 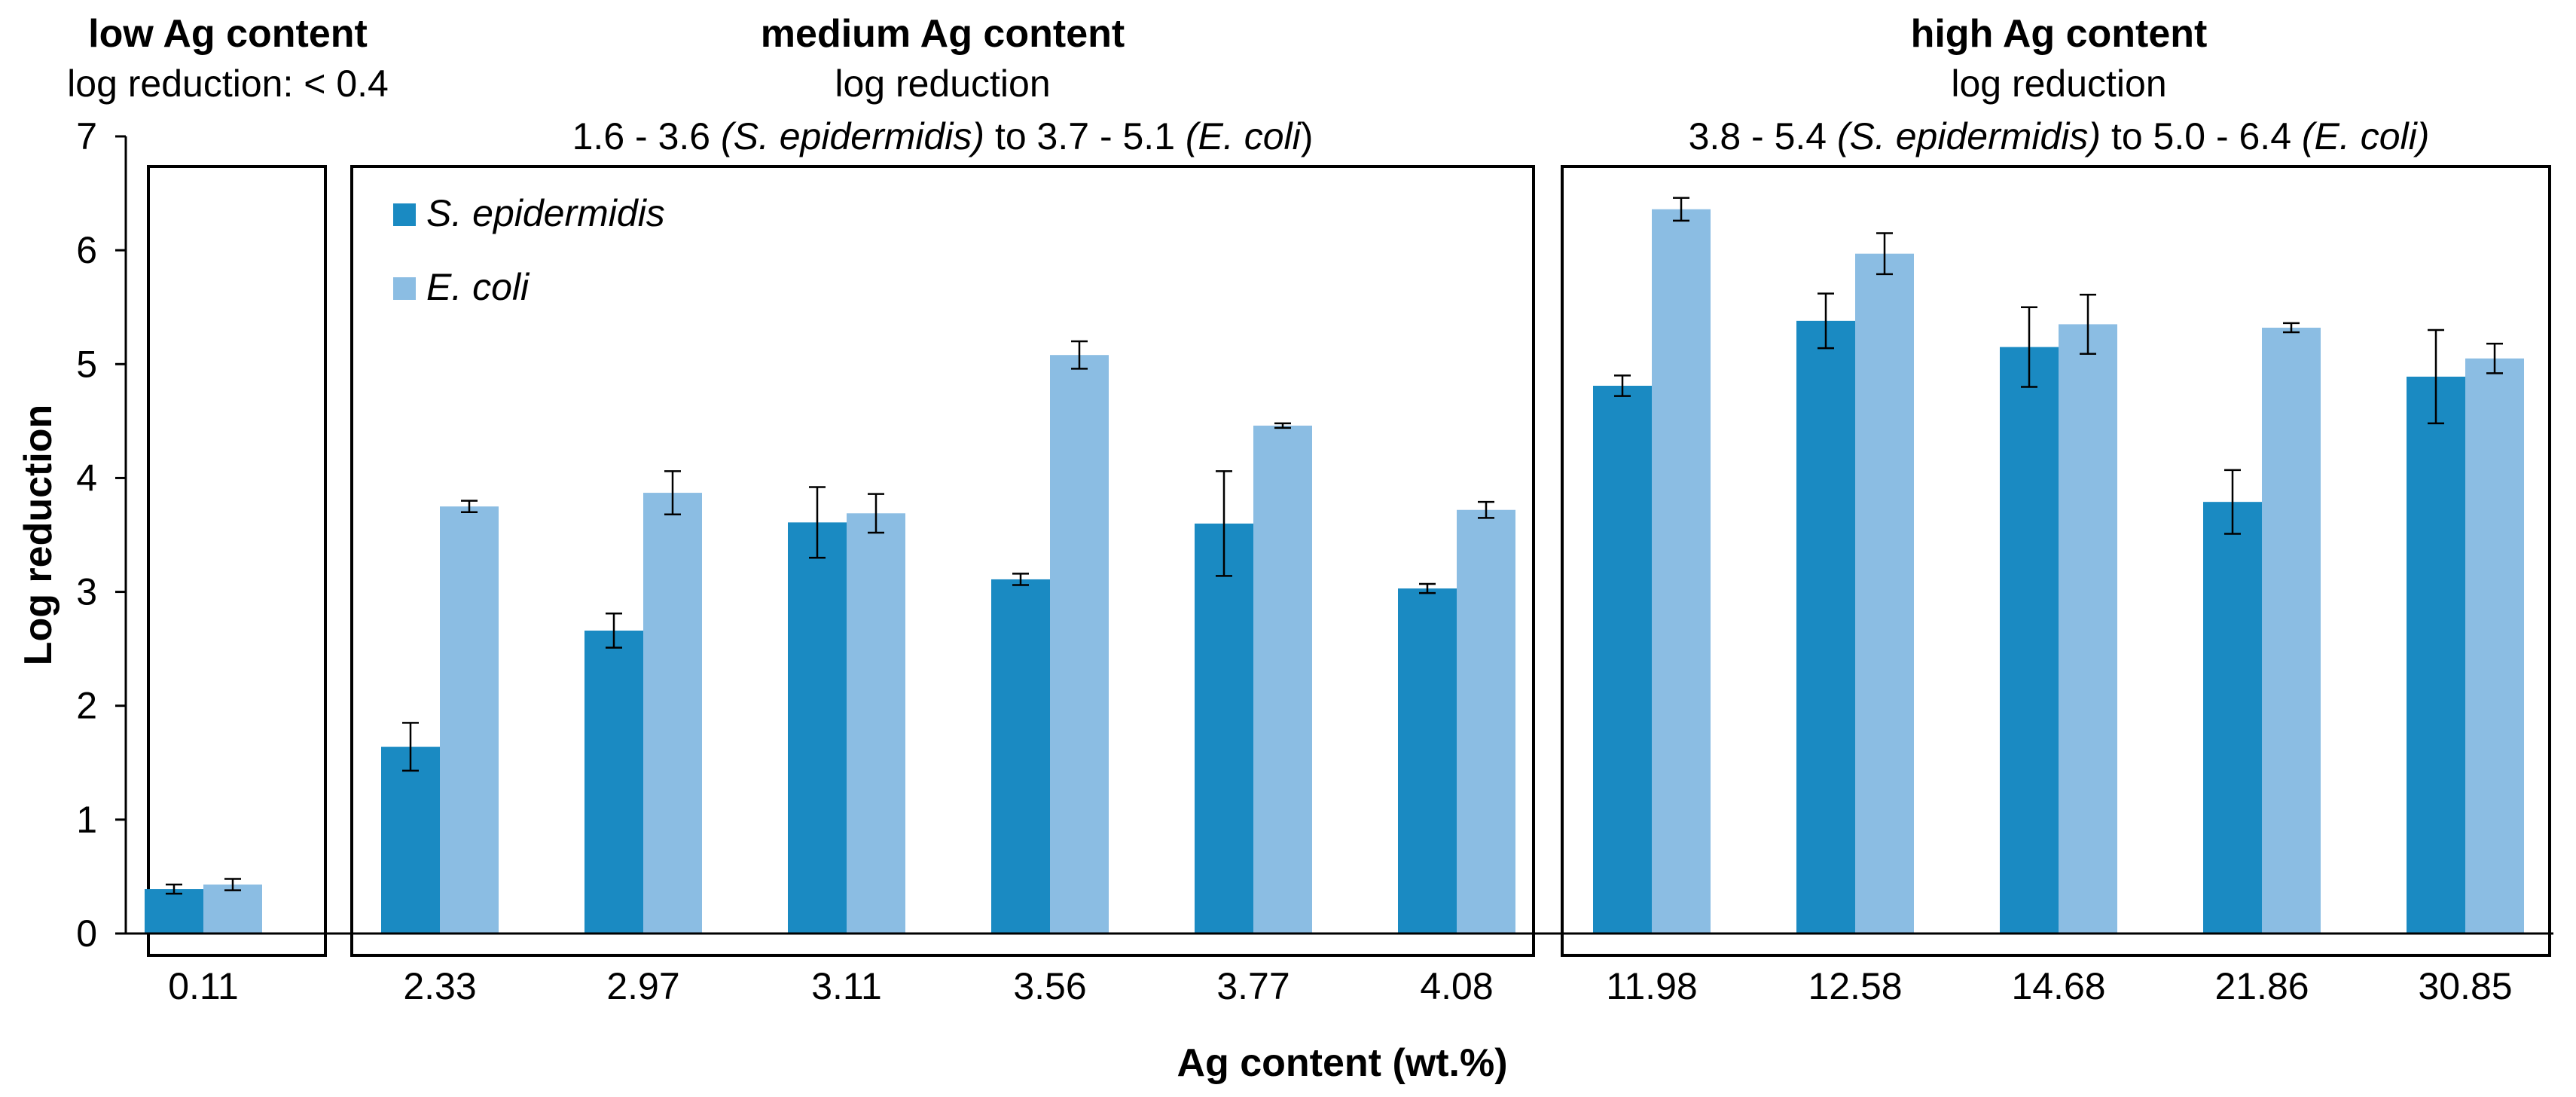 What do you see at coordinates (1623, 660) in the screenshot?
I see `bar-s-epidermidis-11.98` at bounding box center [1623, 660].